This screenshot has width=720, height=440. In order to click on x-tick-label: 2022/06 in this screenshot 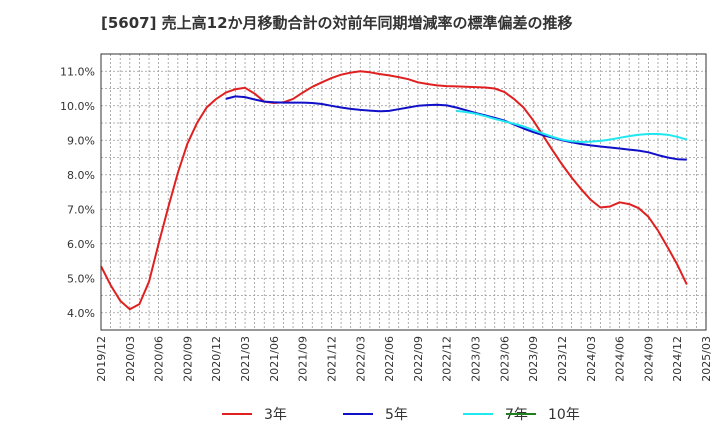, I will do `click(389, 359)`.